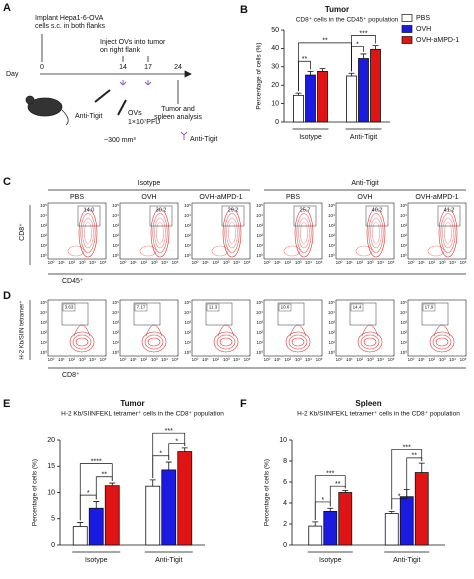 The height and width of the screenshot is (579, 474). Describe the element at coordinates (275, 103) in the screenshot. I see `y-tick-label: 10` at that location.